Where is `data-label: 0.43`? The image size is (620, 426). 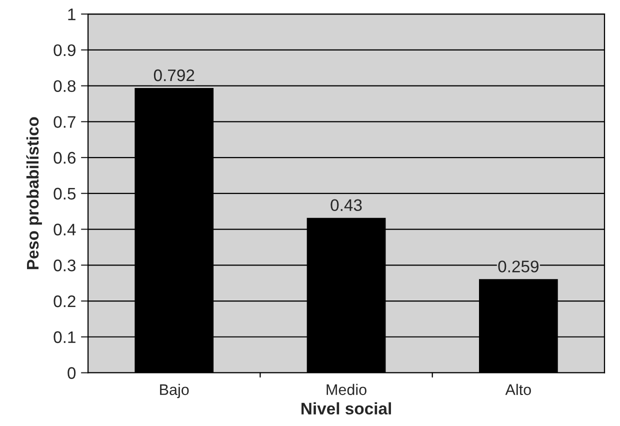
data-label: 0.43 is located at coordinates (346, 205).